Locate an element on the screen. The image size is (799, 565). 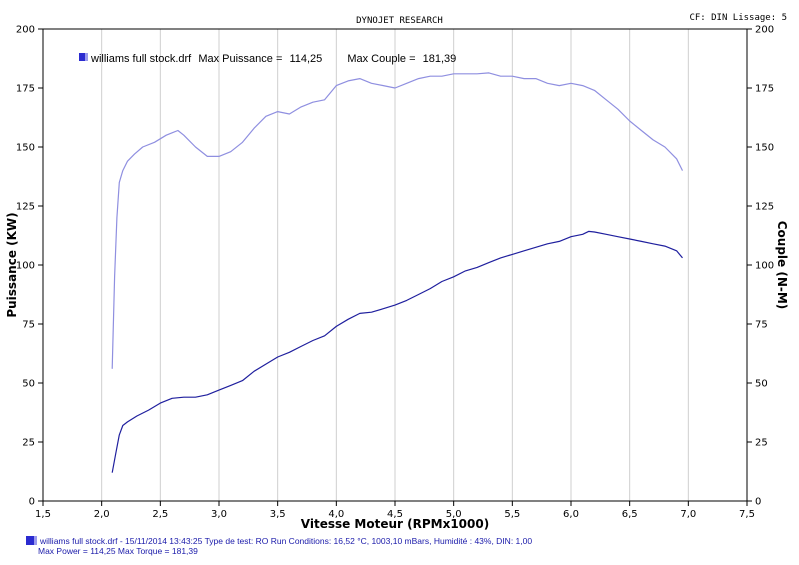
y-tick-label-left: 150 is located at coordinates (25, 148).